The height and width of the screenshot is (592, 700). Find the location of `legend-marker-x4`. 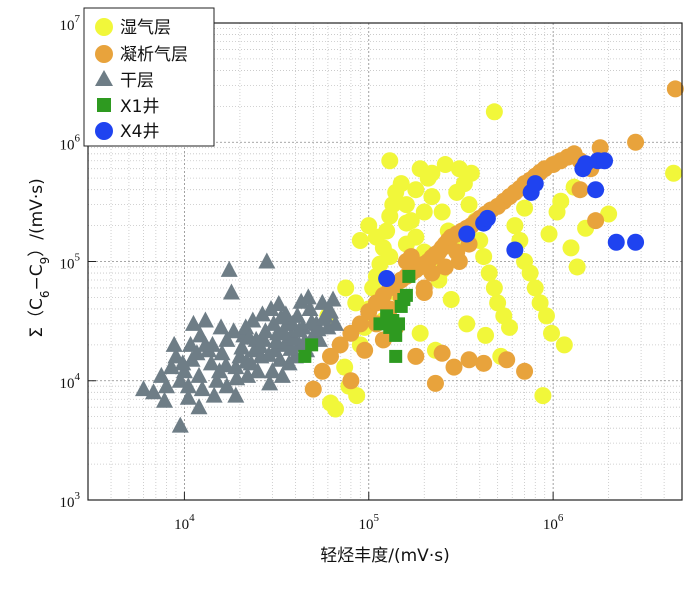

legend-marker-x4 is located at coordinates (104, 131).